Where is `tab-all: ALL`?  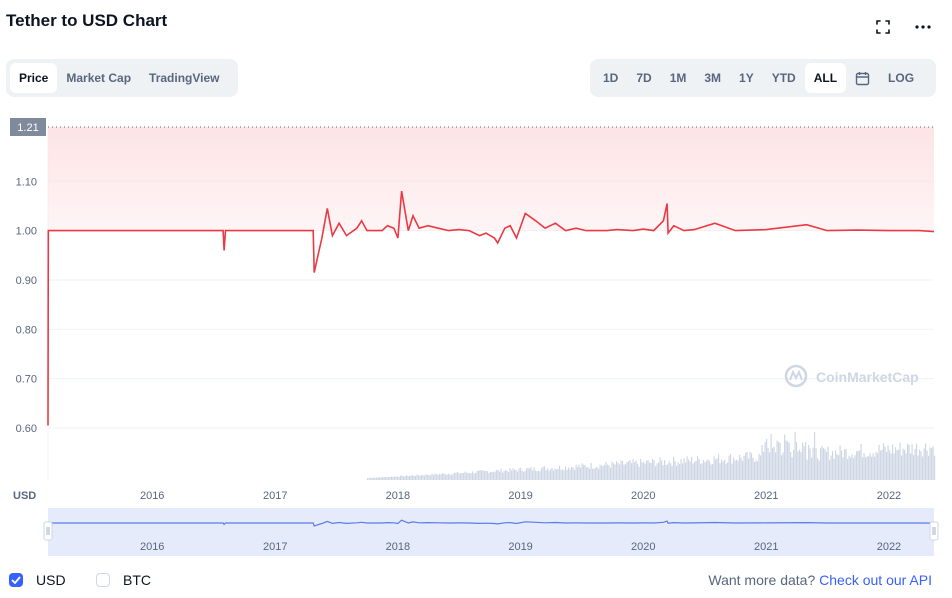 tab-all: ALL is located at coordinates (825, 78).